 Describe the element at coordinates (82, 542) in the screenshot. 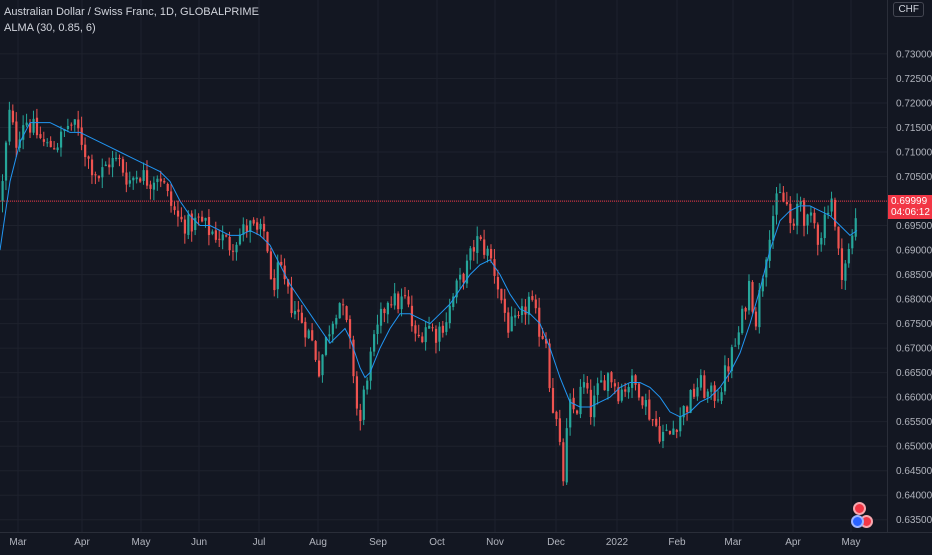

I see `time-tick-label: Apr` at that location.